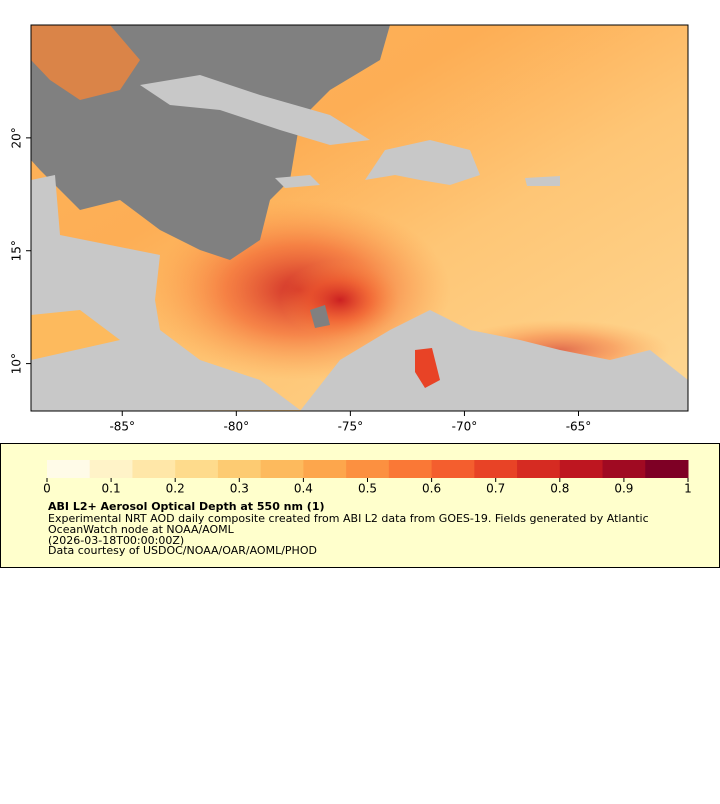 The width and height of the screenshot is (720, 804). I want to click on colorbar-tick-label: 0.6, so click(431, 489).